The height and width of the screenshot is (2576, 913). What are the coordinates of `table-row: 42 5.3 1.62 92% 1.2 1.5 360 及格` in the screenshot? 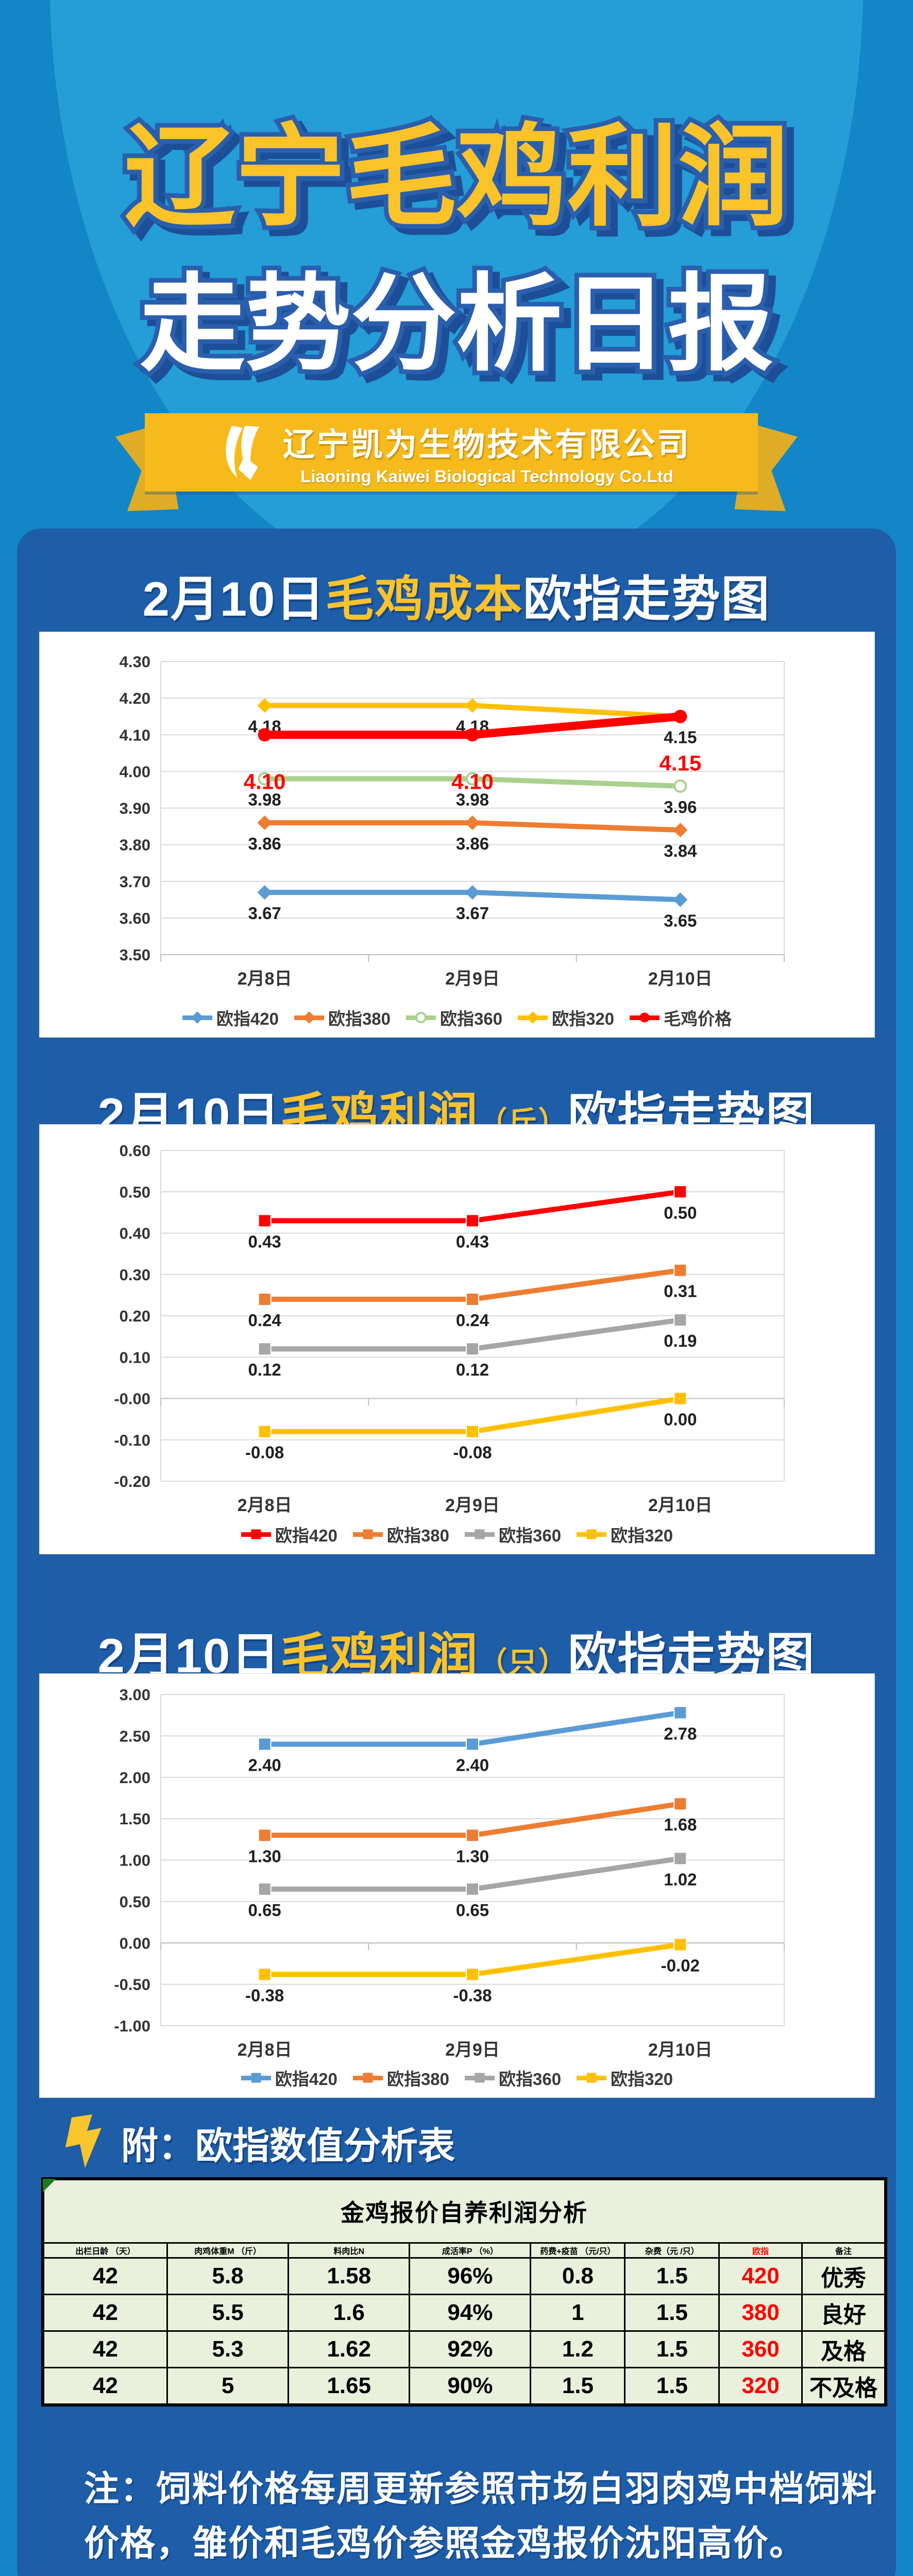 It's located at (464, 2349).